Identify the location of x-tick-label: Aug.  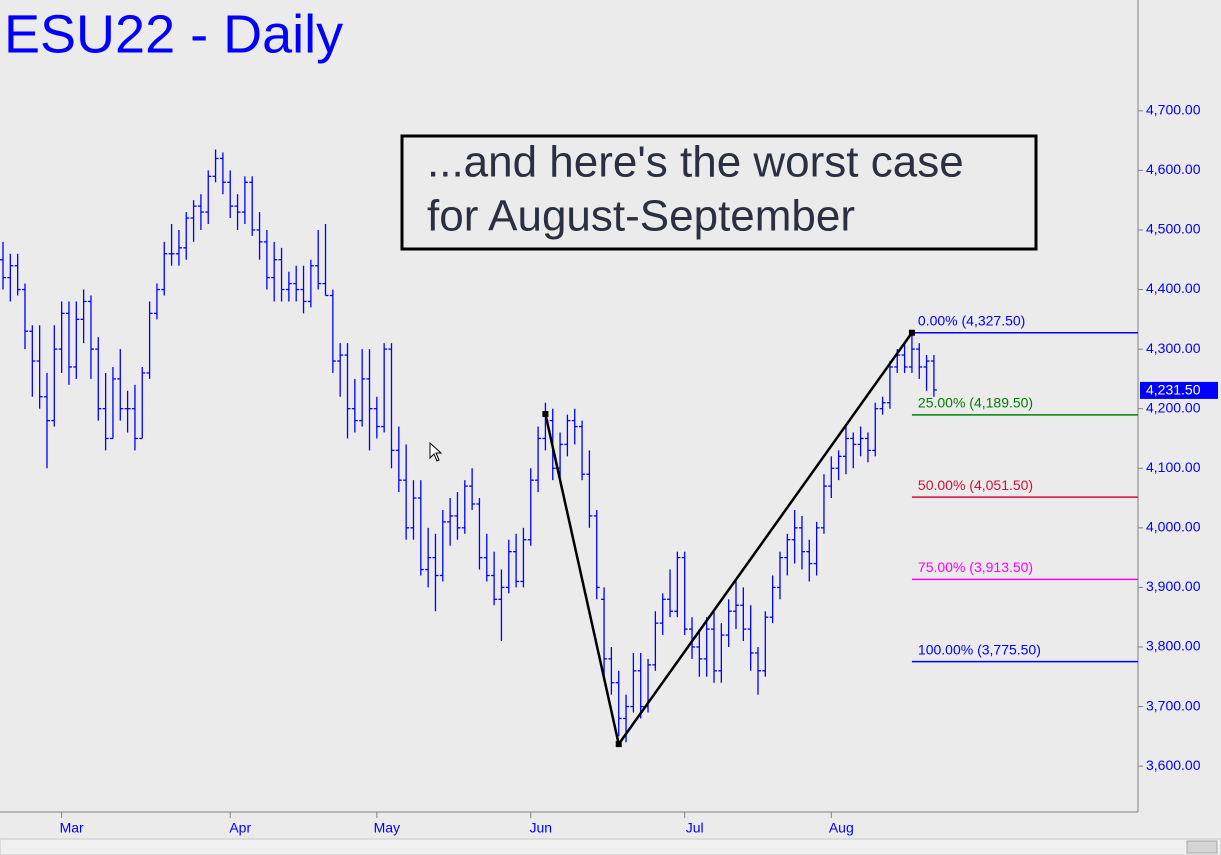
(841, 828).